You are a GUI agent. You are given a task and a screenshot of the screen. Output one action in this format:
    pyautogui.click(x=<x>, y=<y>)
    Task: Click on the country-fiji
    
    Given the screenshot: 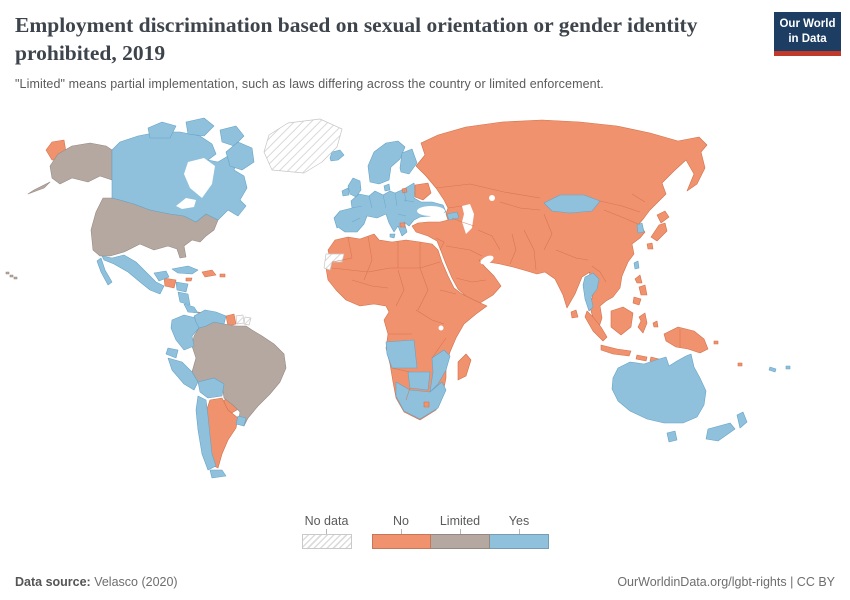 What is the action you would take?
    pyautogui.click(x=788, y=367)
    